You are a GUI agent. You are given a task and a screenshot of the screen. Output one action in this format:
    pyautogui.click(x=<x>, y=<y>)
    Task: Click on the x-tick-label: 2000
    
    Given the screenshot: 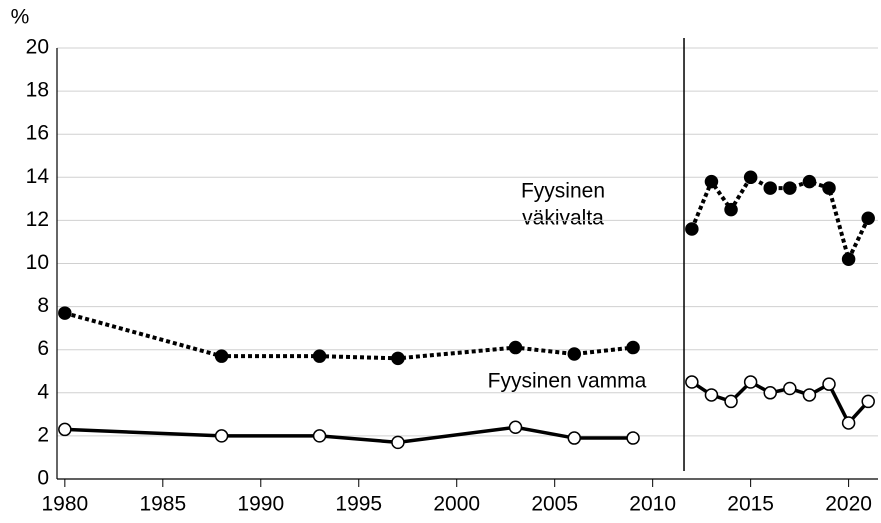 What is the action you would take?
    pyautogui.click(x=456, y=504)
    